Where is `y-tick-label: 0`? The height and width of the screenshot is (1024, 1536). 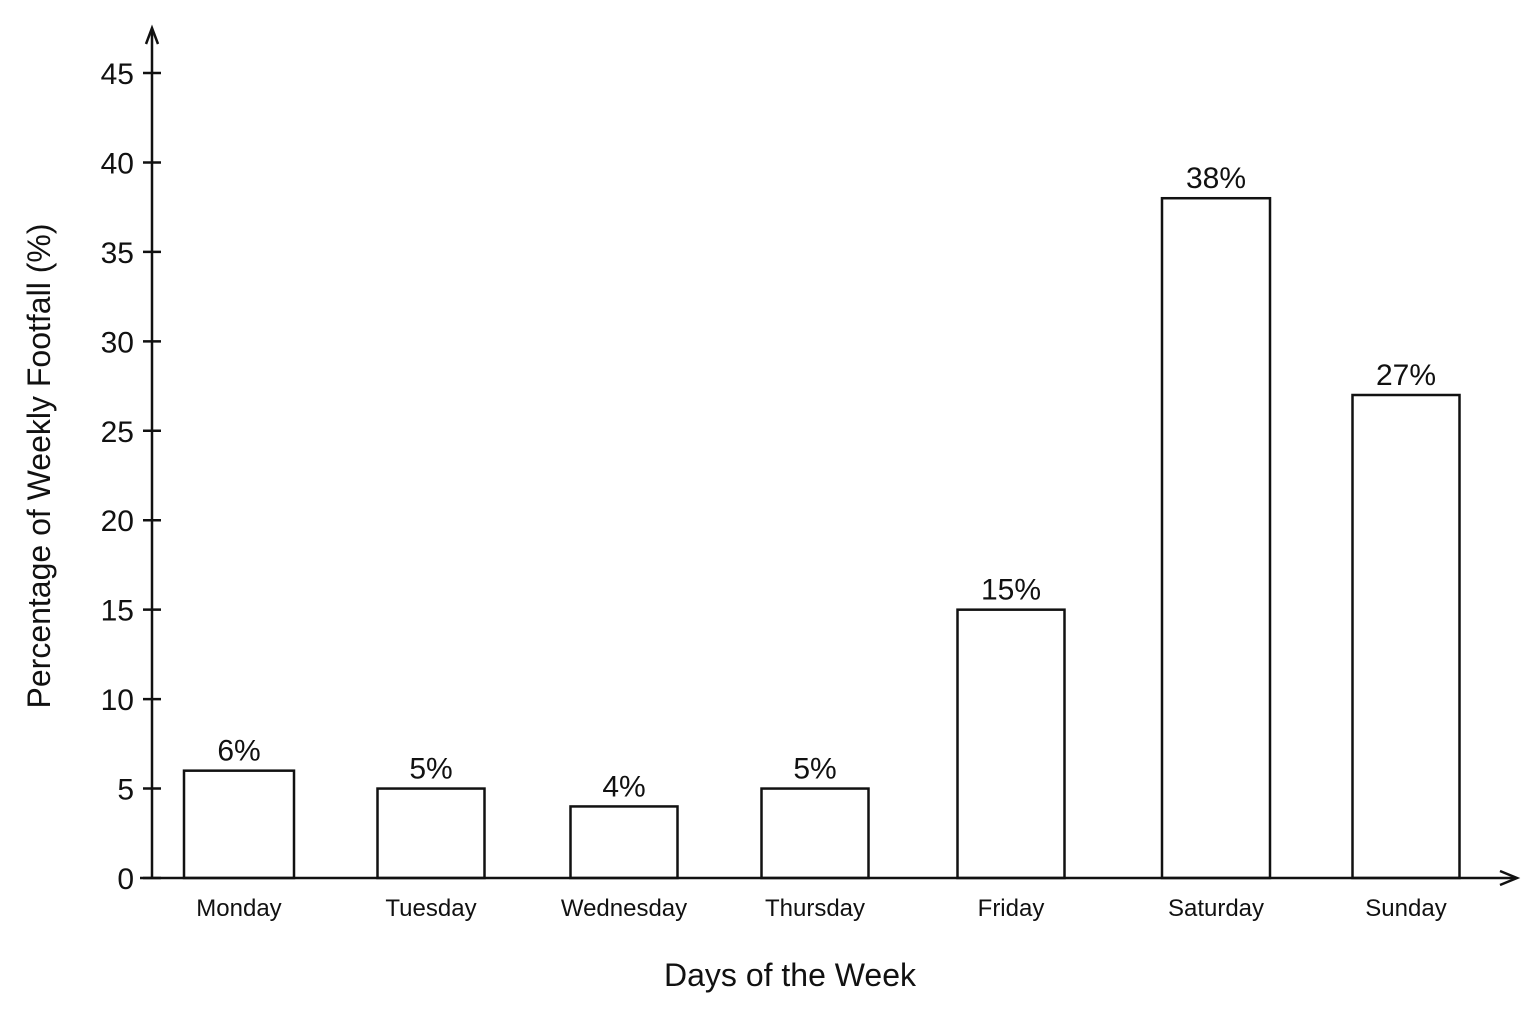 y-tick-label: 0 is located at coordinates (125, 879).